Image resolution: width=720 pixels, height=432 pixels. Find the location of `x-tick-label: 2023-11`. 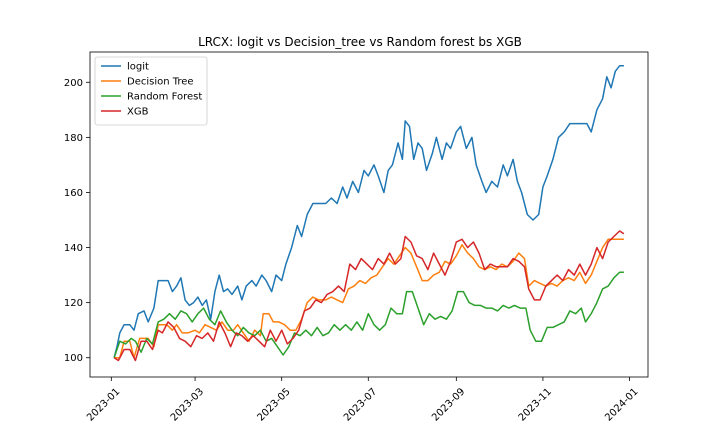

x-tick-label: 2023-11 is located at coordinates (535, 404).